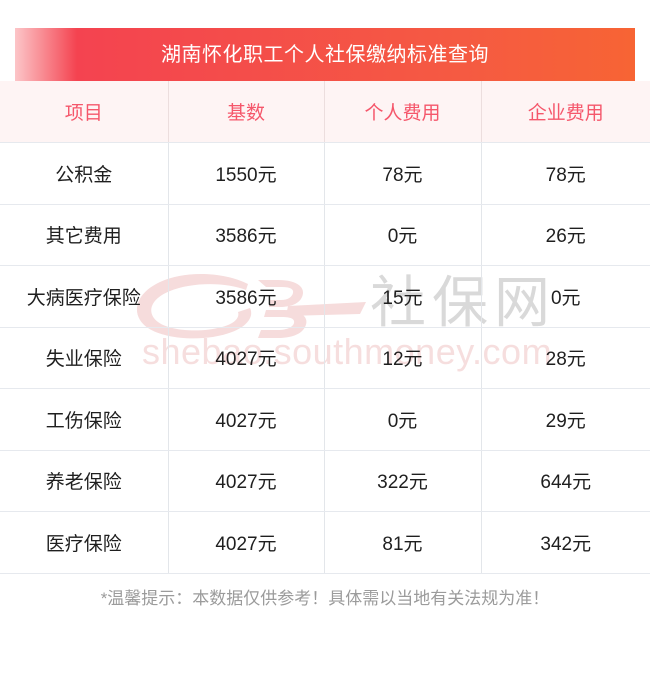  I want to click on cell-company: 342元, so click(565, 542).